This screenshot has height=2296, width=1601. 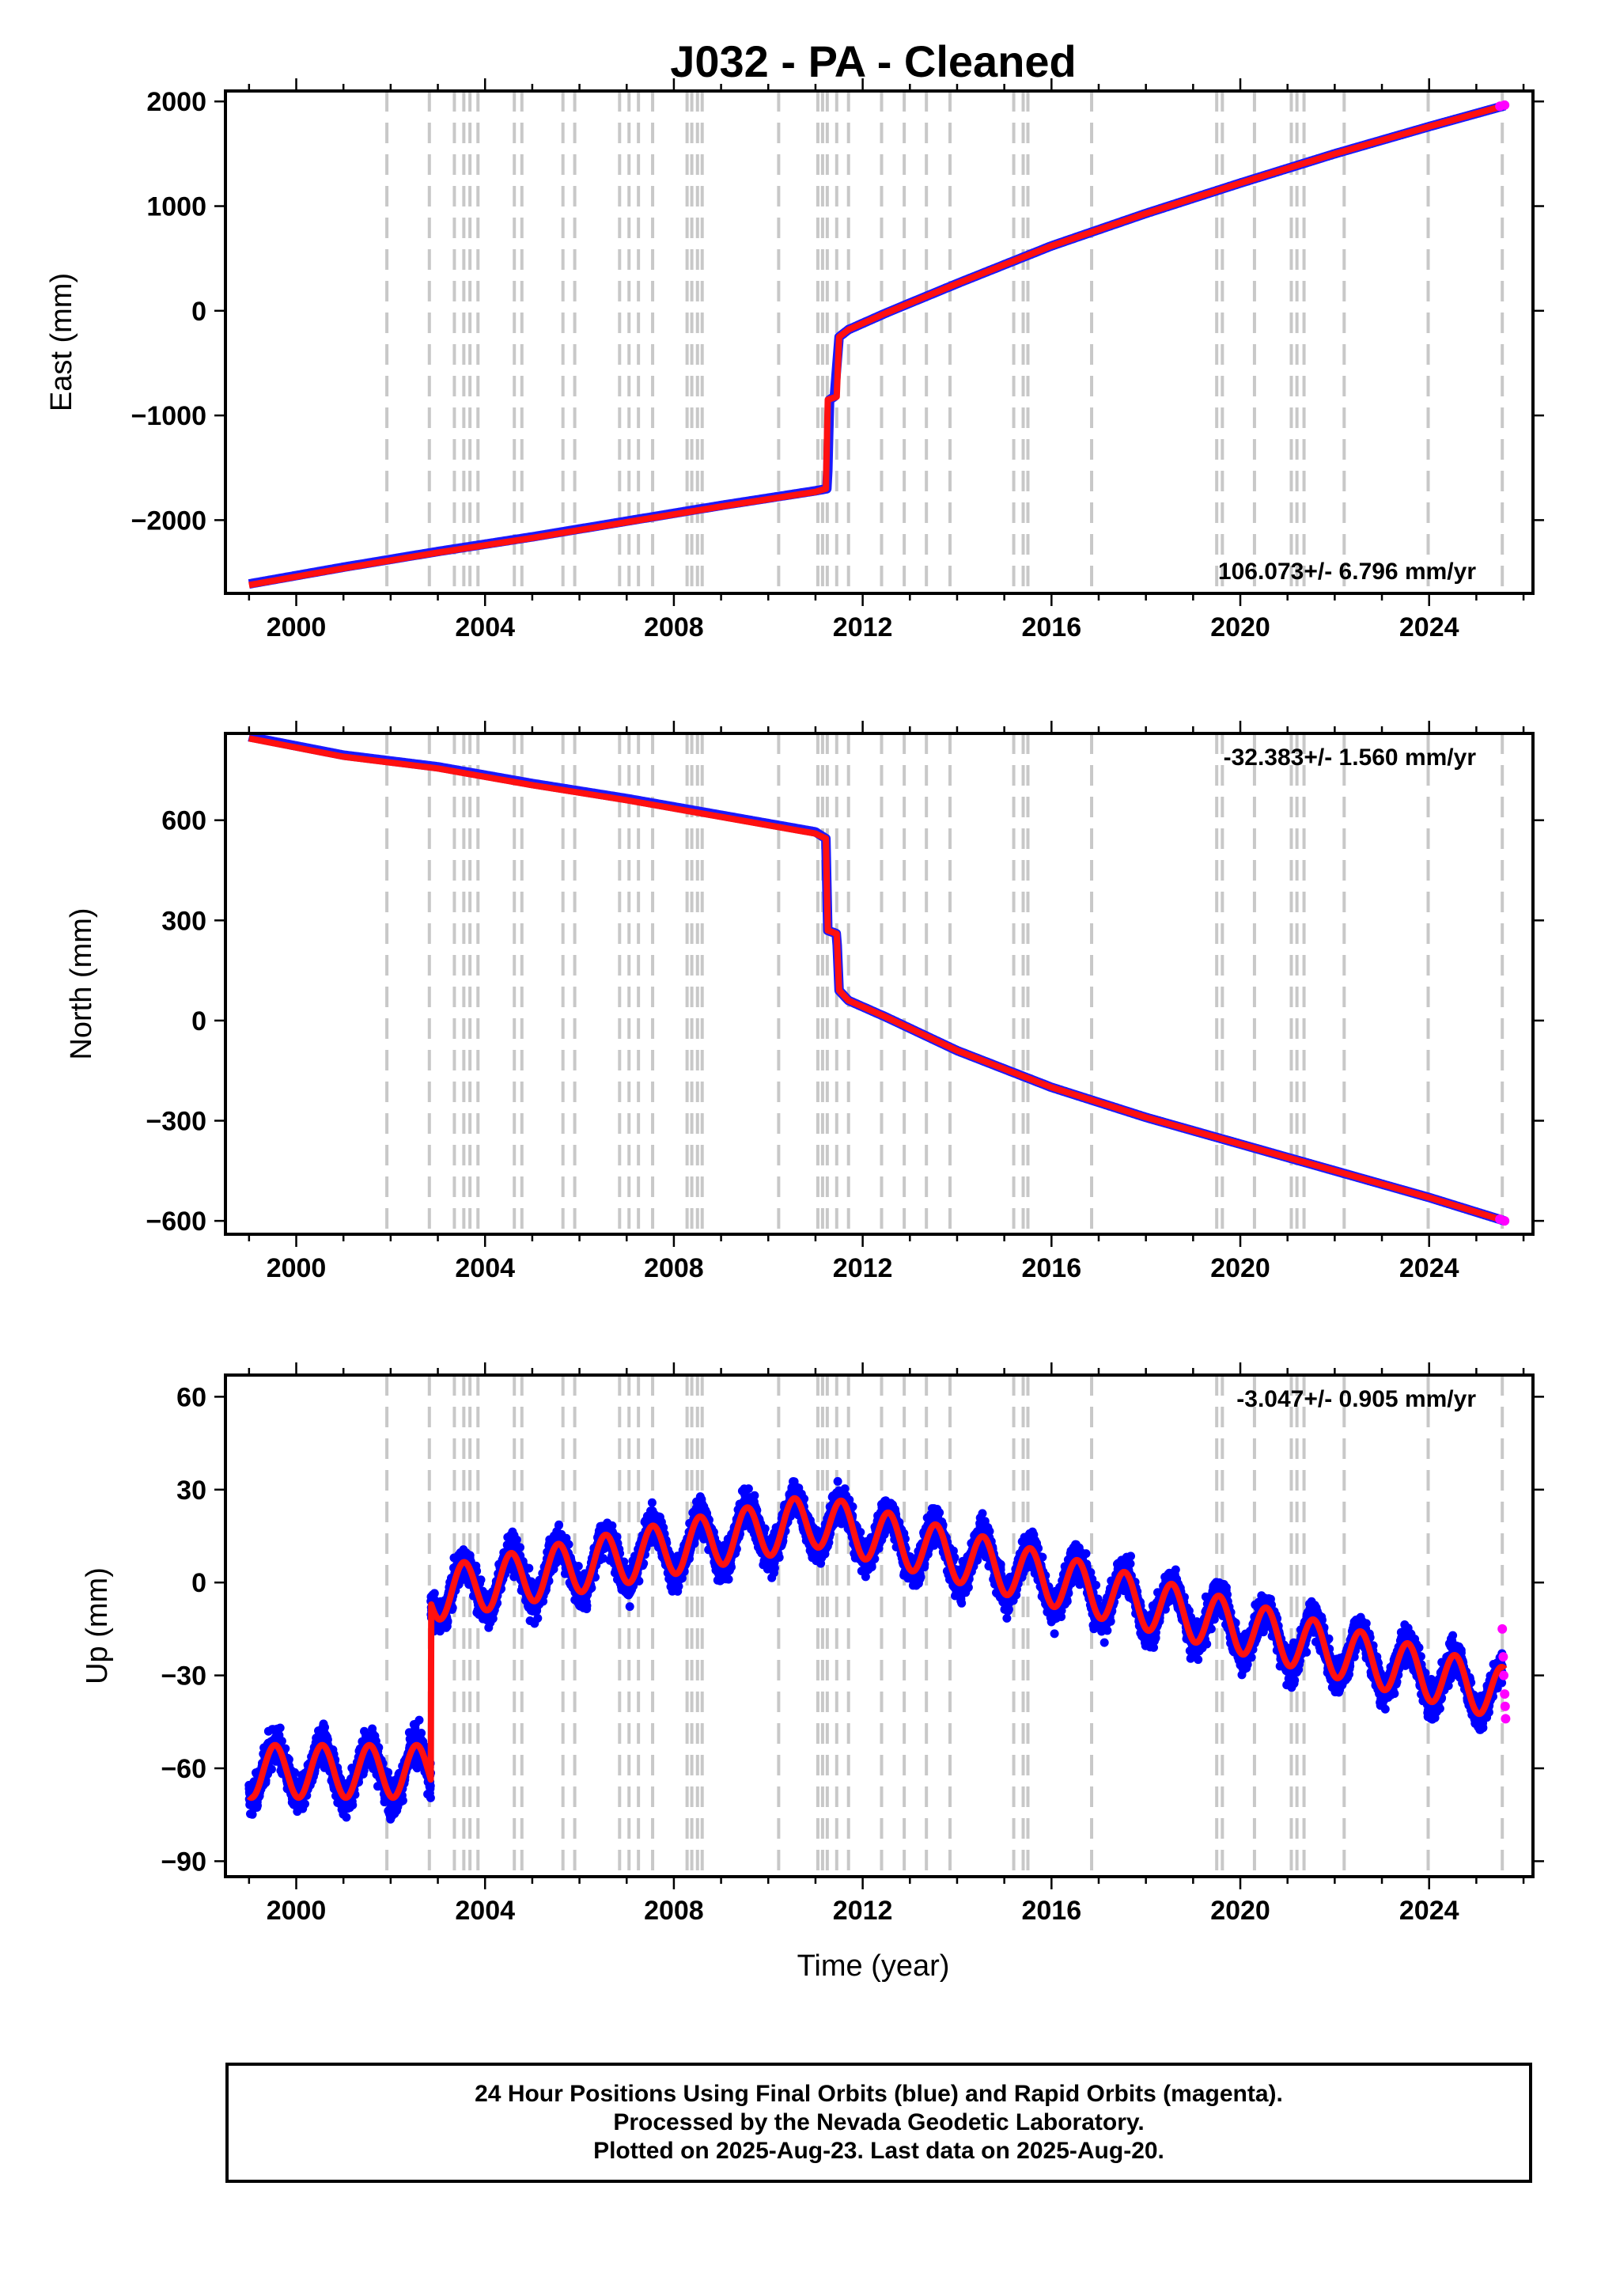 I want to click on y-tick-label: 1000, so click(x=176, y=207).